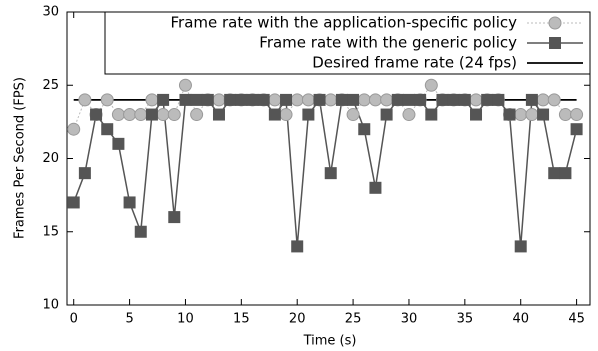  Describe the element at coordinates (414, 63) in the screenshot. I see `legend-label: Desired frame rate (24 fps)` at that location.